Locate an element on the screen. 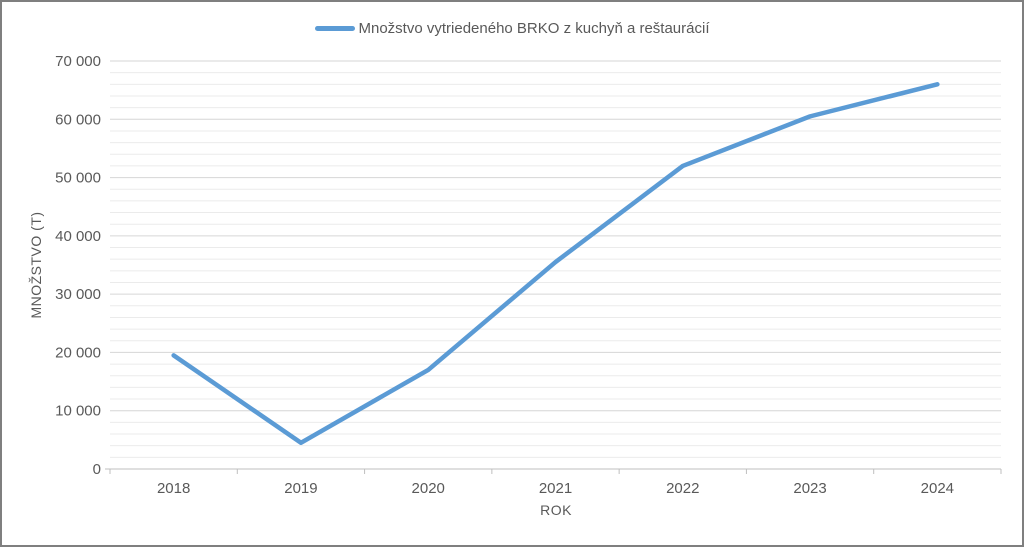 This screenshot has height=547, width=1024. y-tick-label: 10 000 is located at coordinates (78, 411).